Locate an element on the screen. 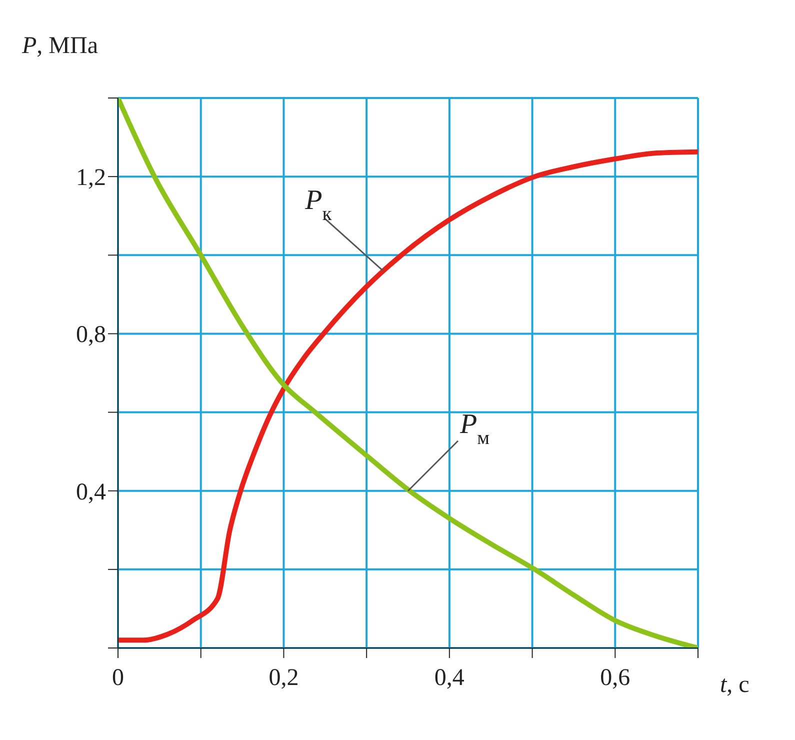 This screenshot has height=740, width=795. y-tick-label: 0,8 is located at coordinates (91, 335).